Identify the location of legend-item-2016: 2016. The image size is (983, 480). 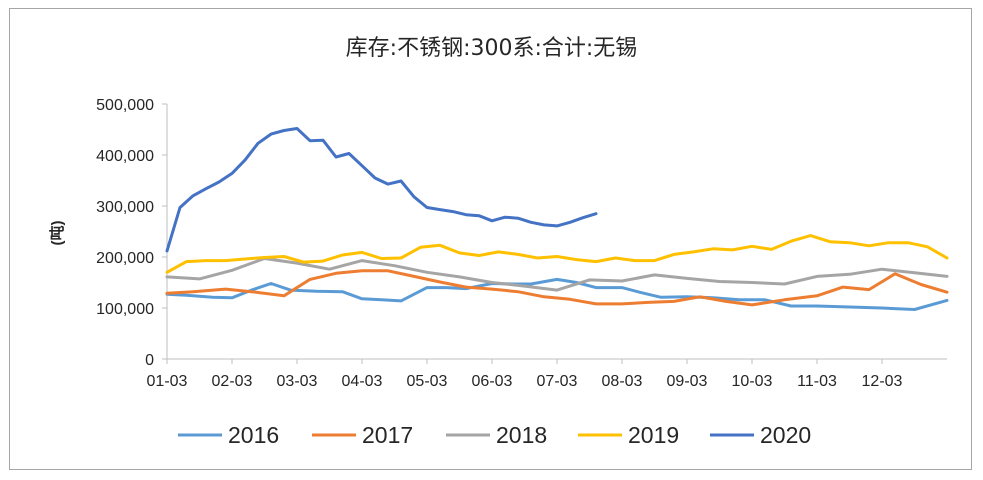
(228, 435).